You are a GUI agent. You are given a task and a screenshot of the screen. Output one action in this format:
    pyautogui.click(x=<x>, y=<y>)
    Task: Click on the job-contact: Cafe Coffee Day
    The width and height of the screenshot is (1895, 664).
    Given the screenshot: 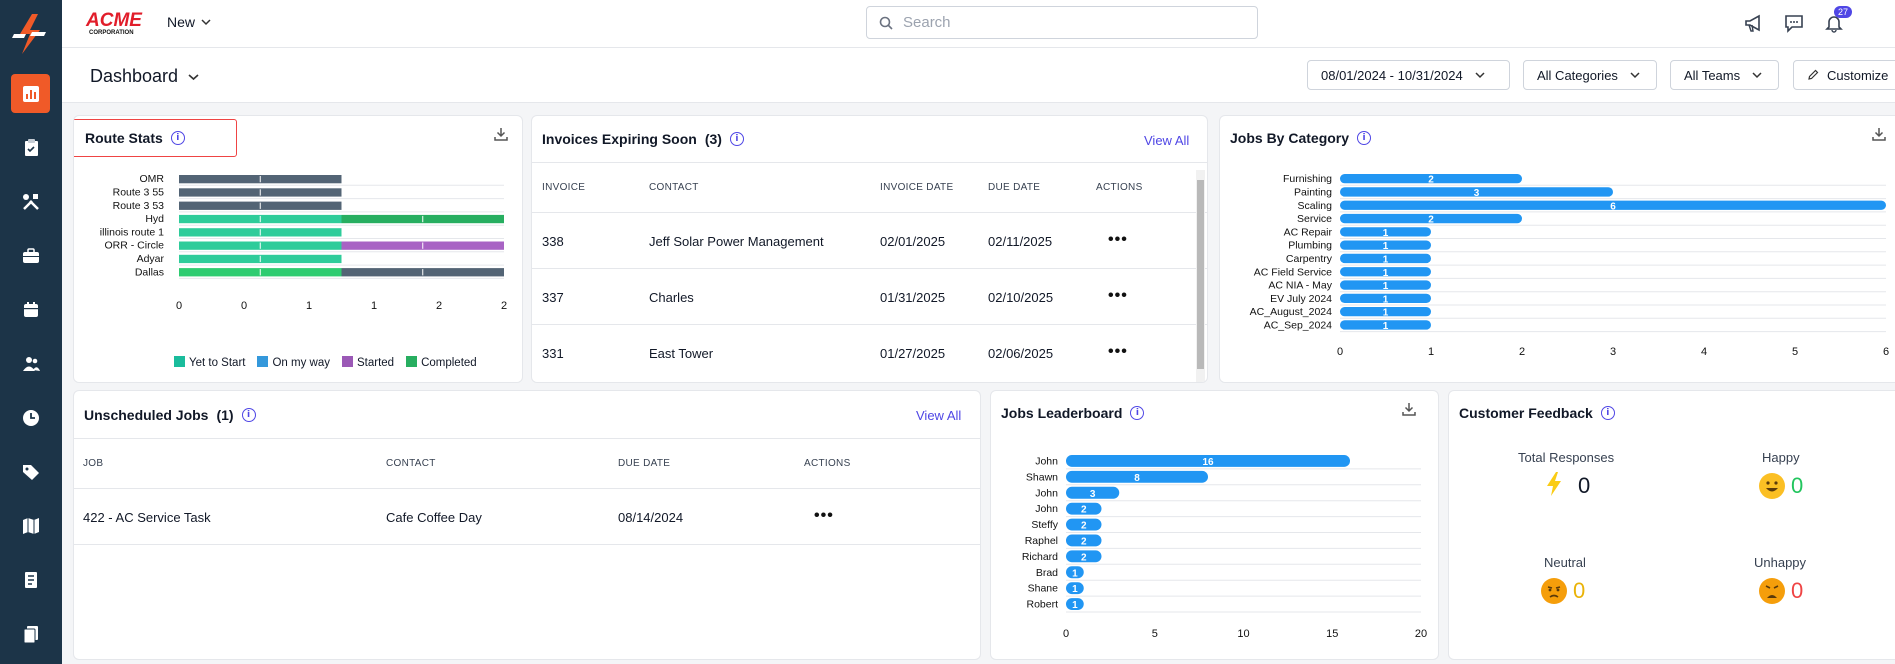 What is the action you would take?
    pyautogui.click(x=434, y=517)
    